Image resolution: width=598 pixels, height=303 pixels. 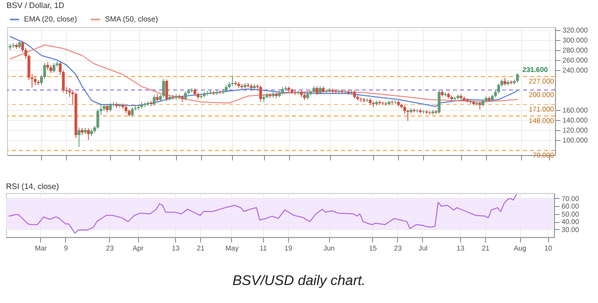 What do you see at coordinates (262, 214) in the screenshot?
I see `line-series` at bounding box center [262, 214].